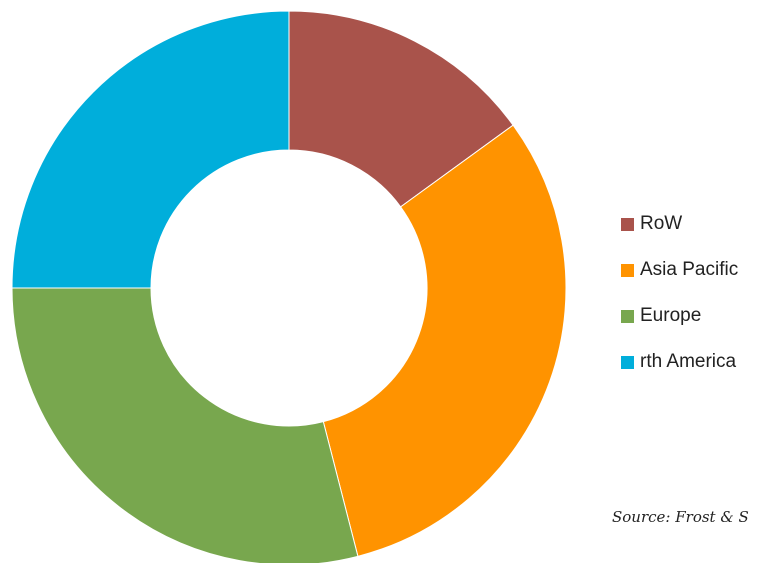  Describe the element at coordinates (627, 316) in the screenshot. I see `legend-swatch-europe` at that location.